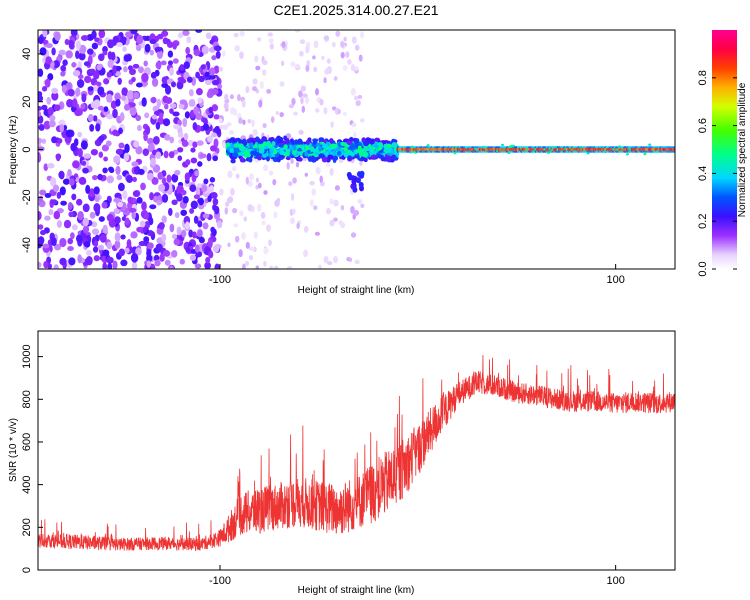 The width and height of the screenshot is (750, 600). What do you see at coordinates (703, 268) in the screenshot?
I see `colorbar-tick-label: 0.0` at bounding box center [703, 268].